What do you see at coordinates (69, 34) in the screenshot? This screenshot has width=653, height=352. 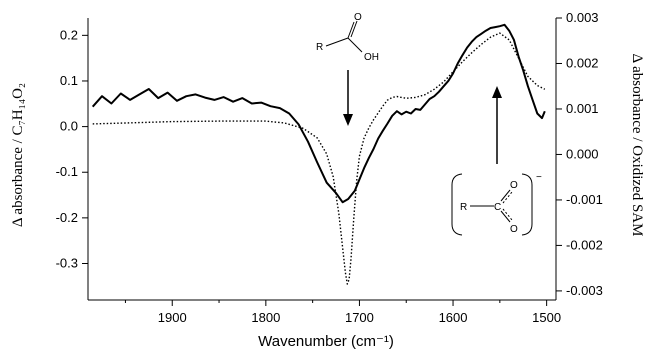 I see `left-y-tick-label: 0.2` at bounding box center [69, 34].